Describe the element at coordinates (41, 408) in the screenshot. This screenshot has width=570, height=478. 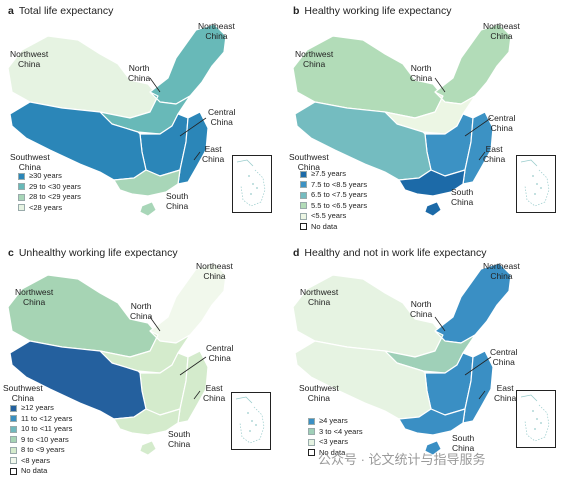
I see `legend-item: ≥12 years` at that location.